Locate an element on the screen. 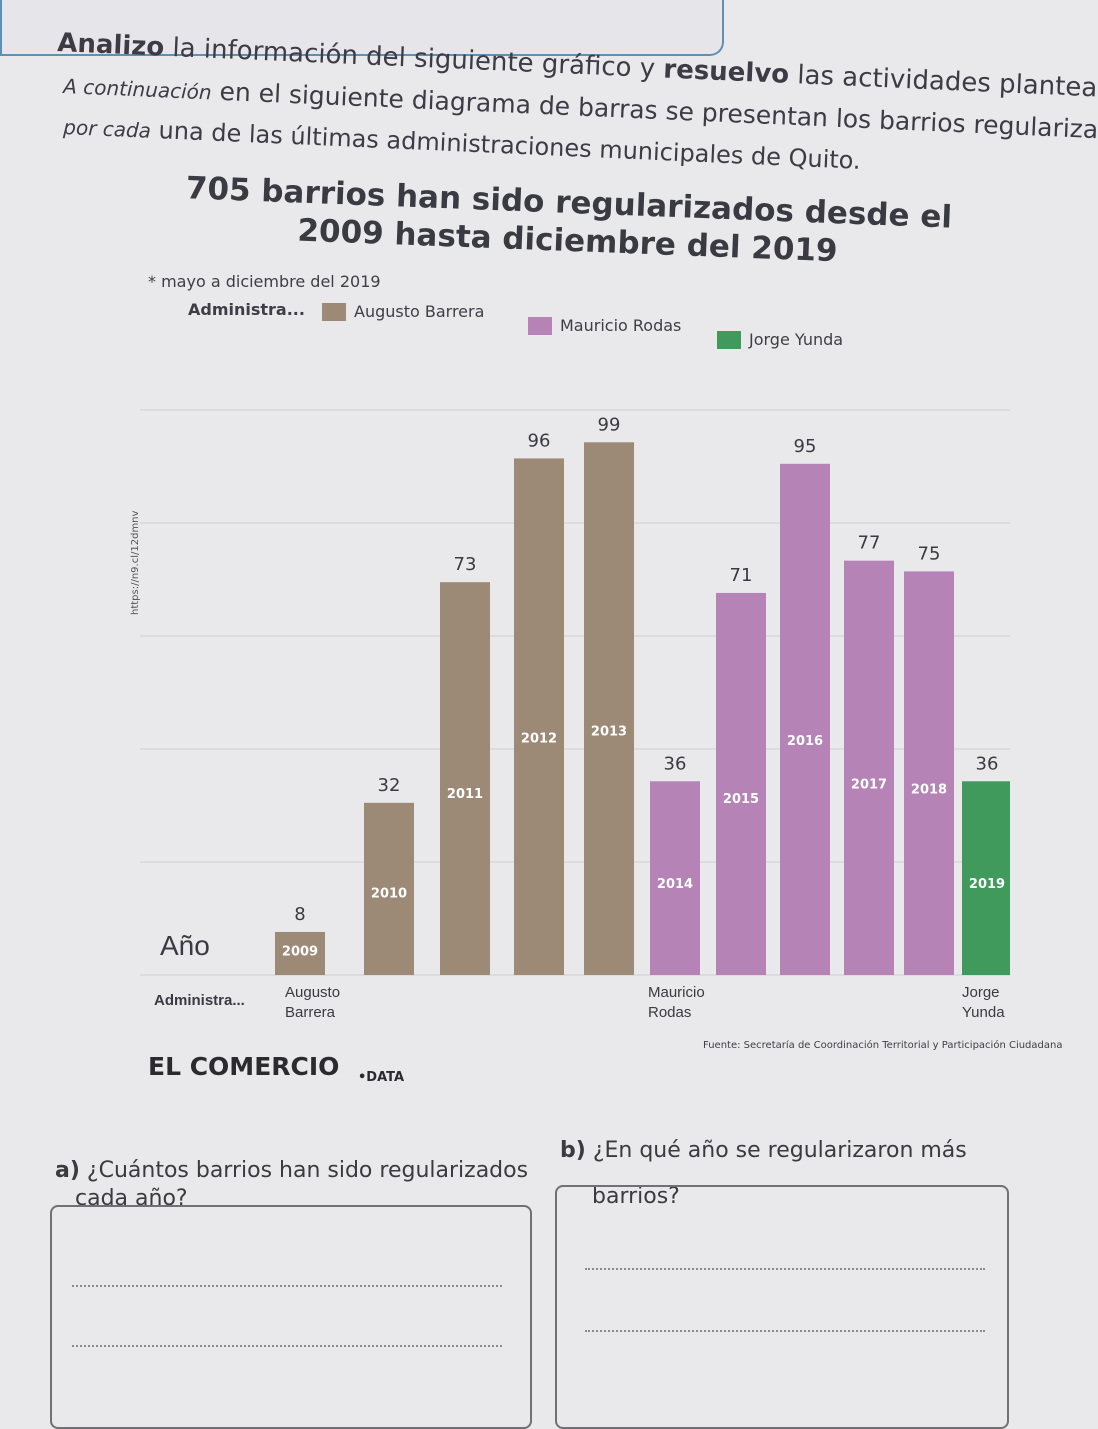  legend-label-barrera: Augusto Barrera is located at coordinates (419, 311).